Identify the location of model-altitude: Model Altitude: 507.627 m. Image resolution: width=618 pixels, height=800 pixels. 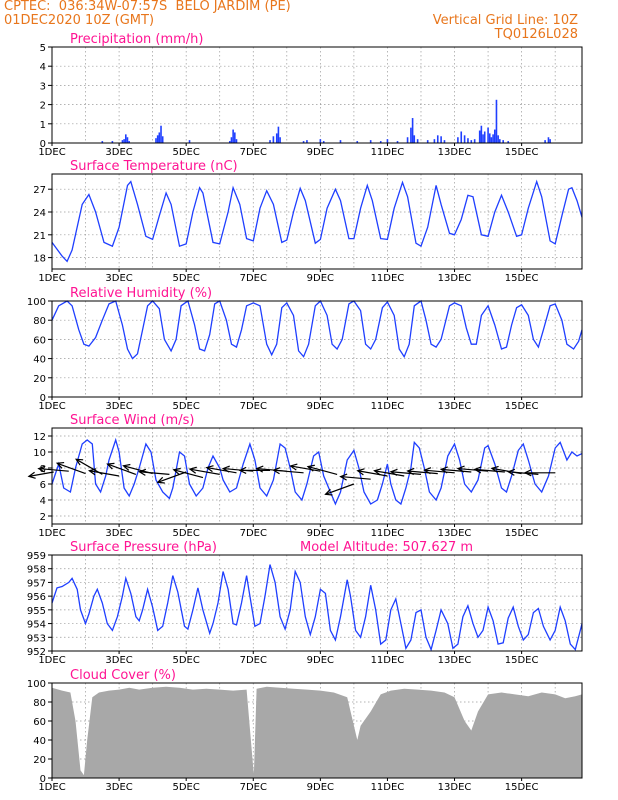
(386, 547).